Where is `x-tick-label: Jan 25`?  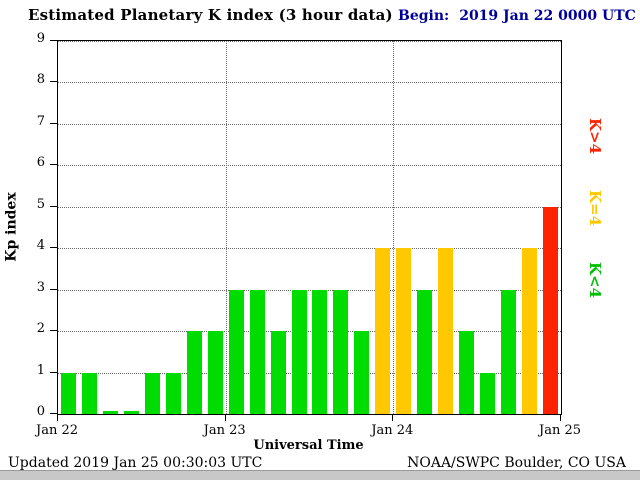
x-tick-label: Jan 25 is located at coordinates (559, 430).